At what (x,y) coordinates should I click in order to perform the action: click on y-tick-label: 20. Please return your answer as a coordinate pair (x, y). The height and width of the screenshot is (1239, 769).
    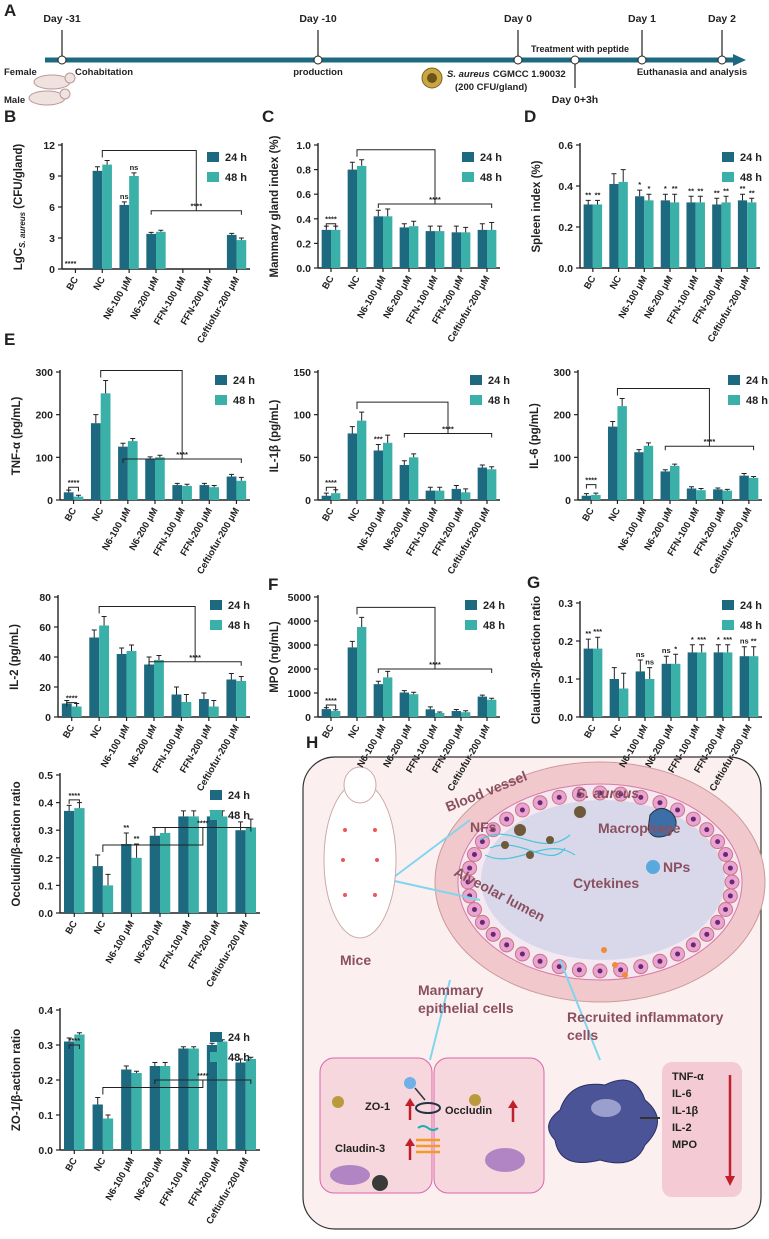
    Looking at the image, I should click on (45, 688).